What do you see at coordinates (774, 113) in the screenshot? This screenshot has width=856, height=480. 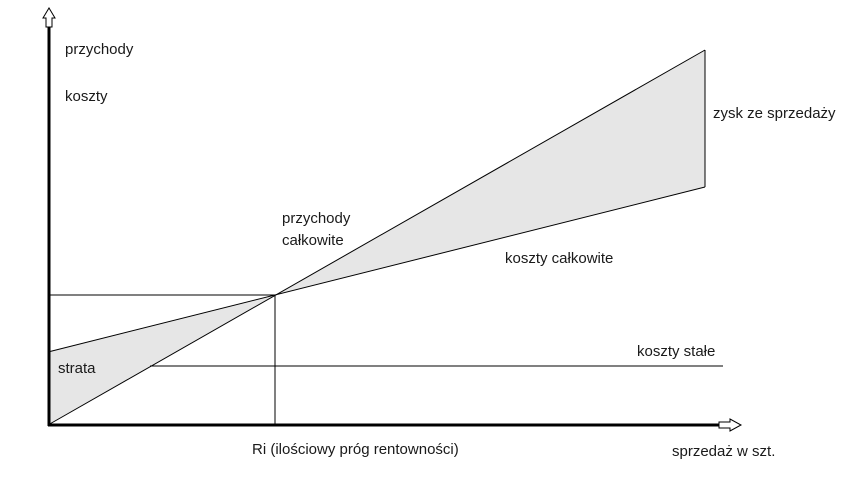 I see `profit-label: zysk ze sprzedaży` at bounding box center [774, 113].